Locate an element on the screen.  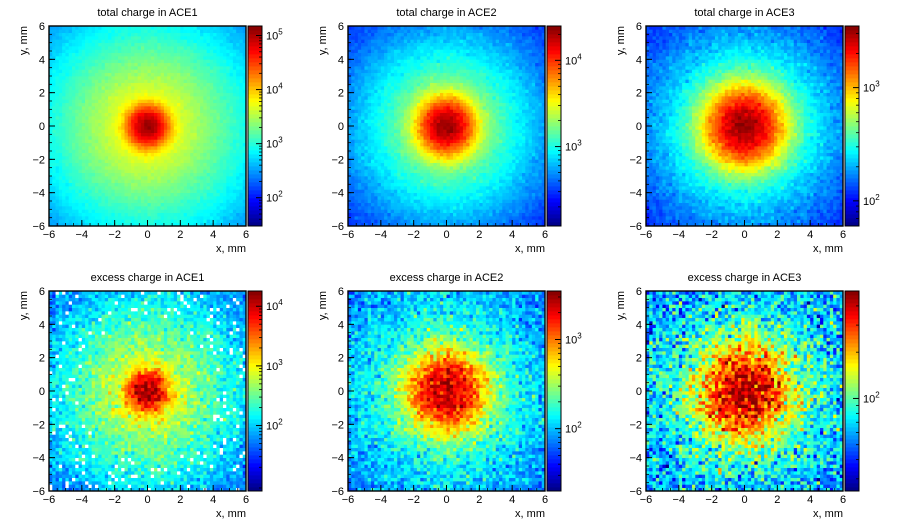
y-tick-label: −4 is located at coordinates (38, 194).